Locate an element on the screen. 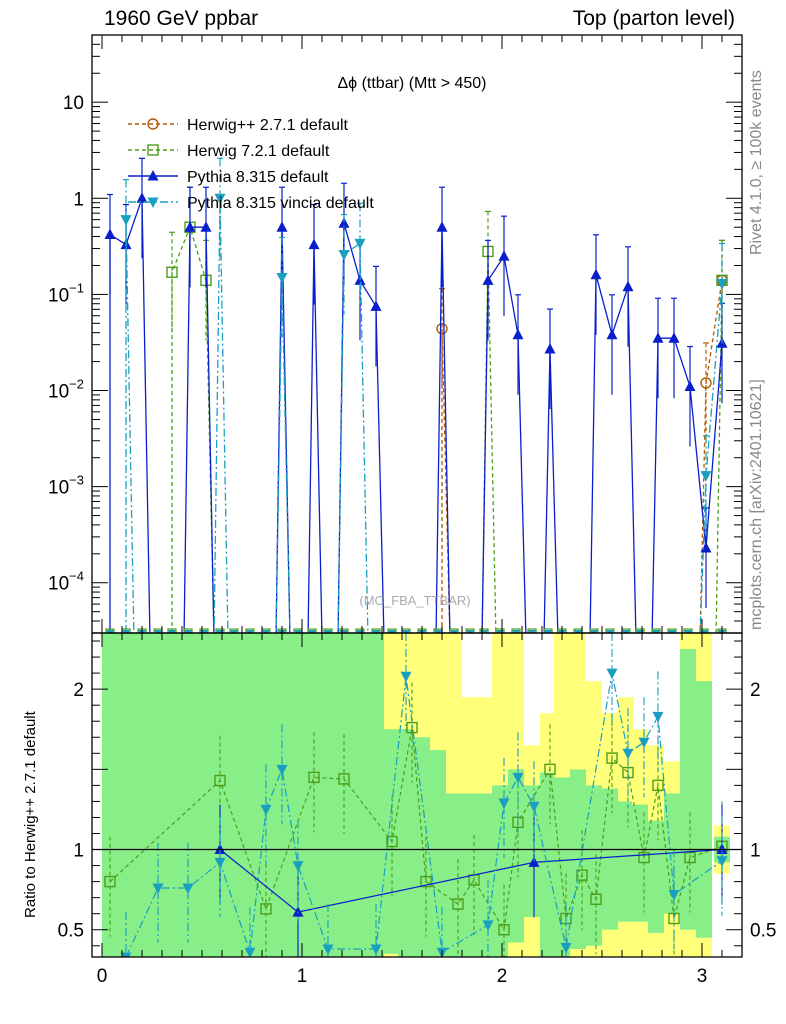 The width and height of the screenshot is (786, 1024). y-tick-label: 10−4 is located at coordinates (66, 582).